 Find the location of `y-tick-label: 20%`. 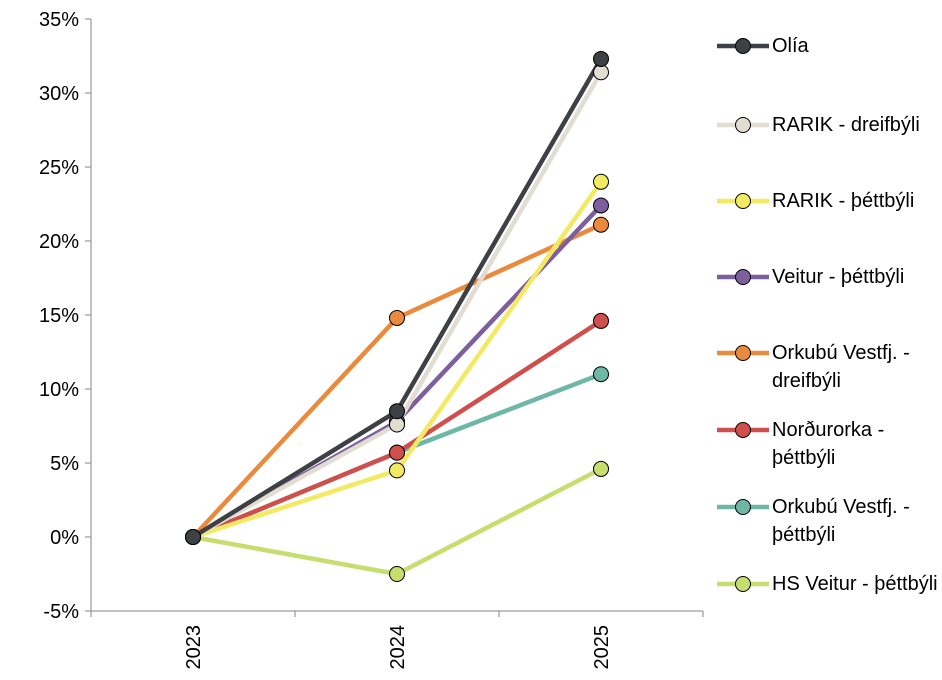

y-tick-label: 20% is located at coordinates (59, 242).